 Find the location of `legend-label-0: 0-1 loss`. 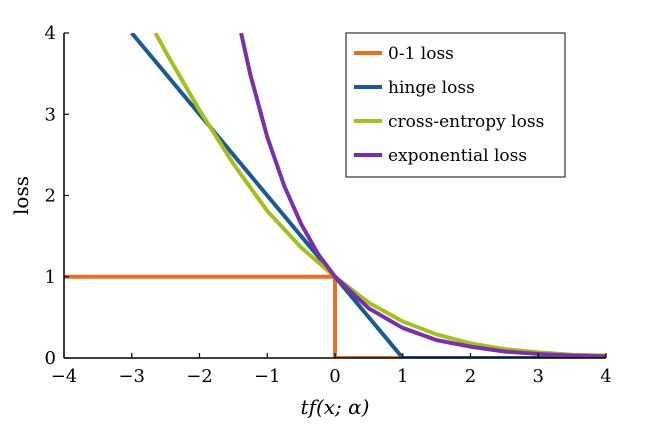

legend-label-0: 0-1 loss is located at coordinates (421, 54).